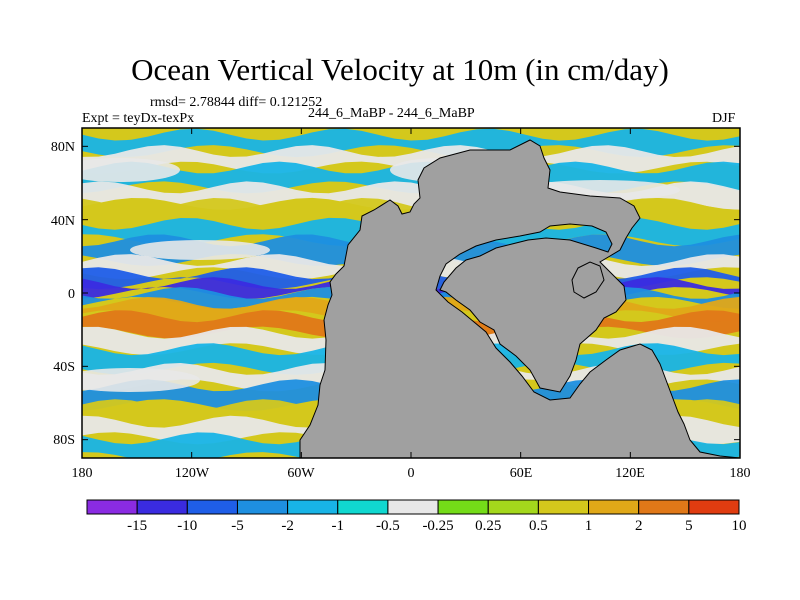 The image size is (800, 600). I want to click on xtick-60w: 60W, so click(301, 473).